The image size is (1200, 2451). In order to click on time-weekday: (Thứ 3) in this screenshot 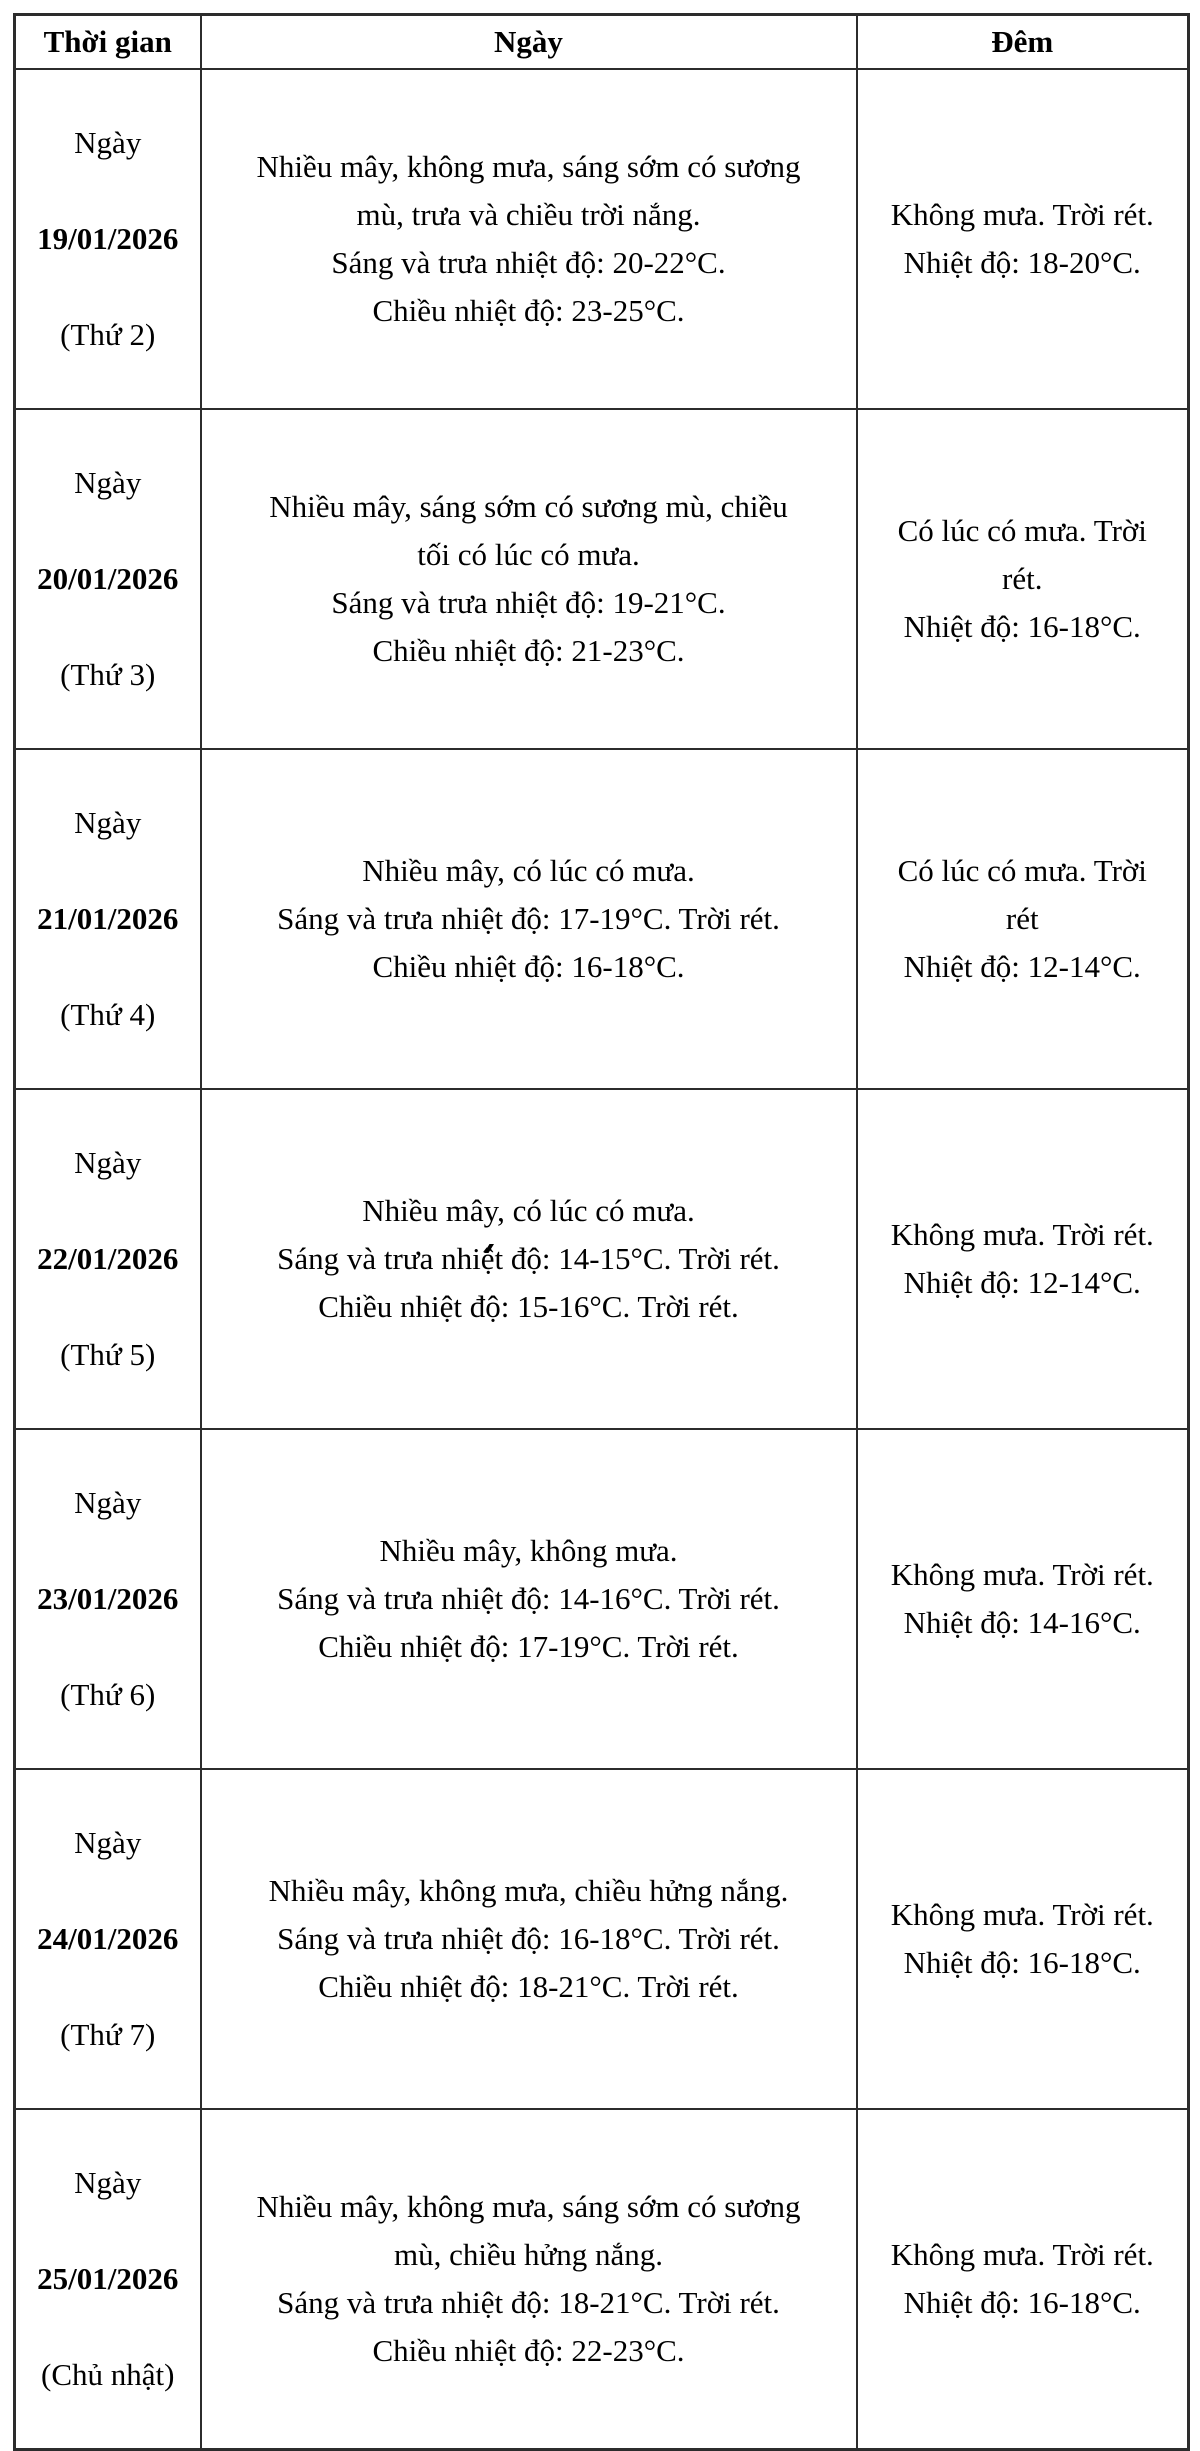, I will do `click(108, 674)`.